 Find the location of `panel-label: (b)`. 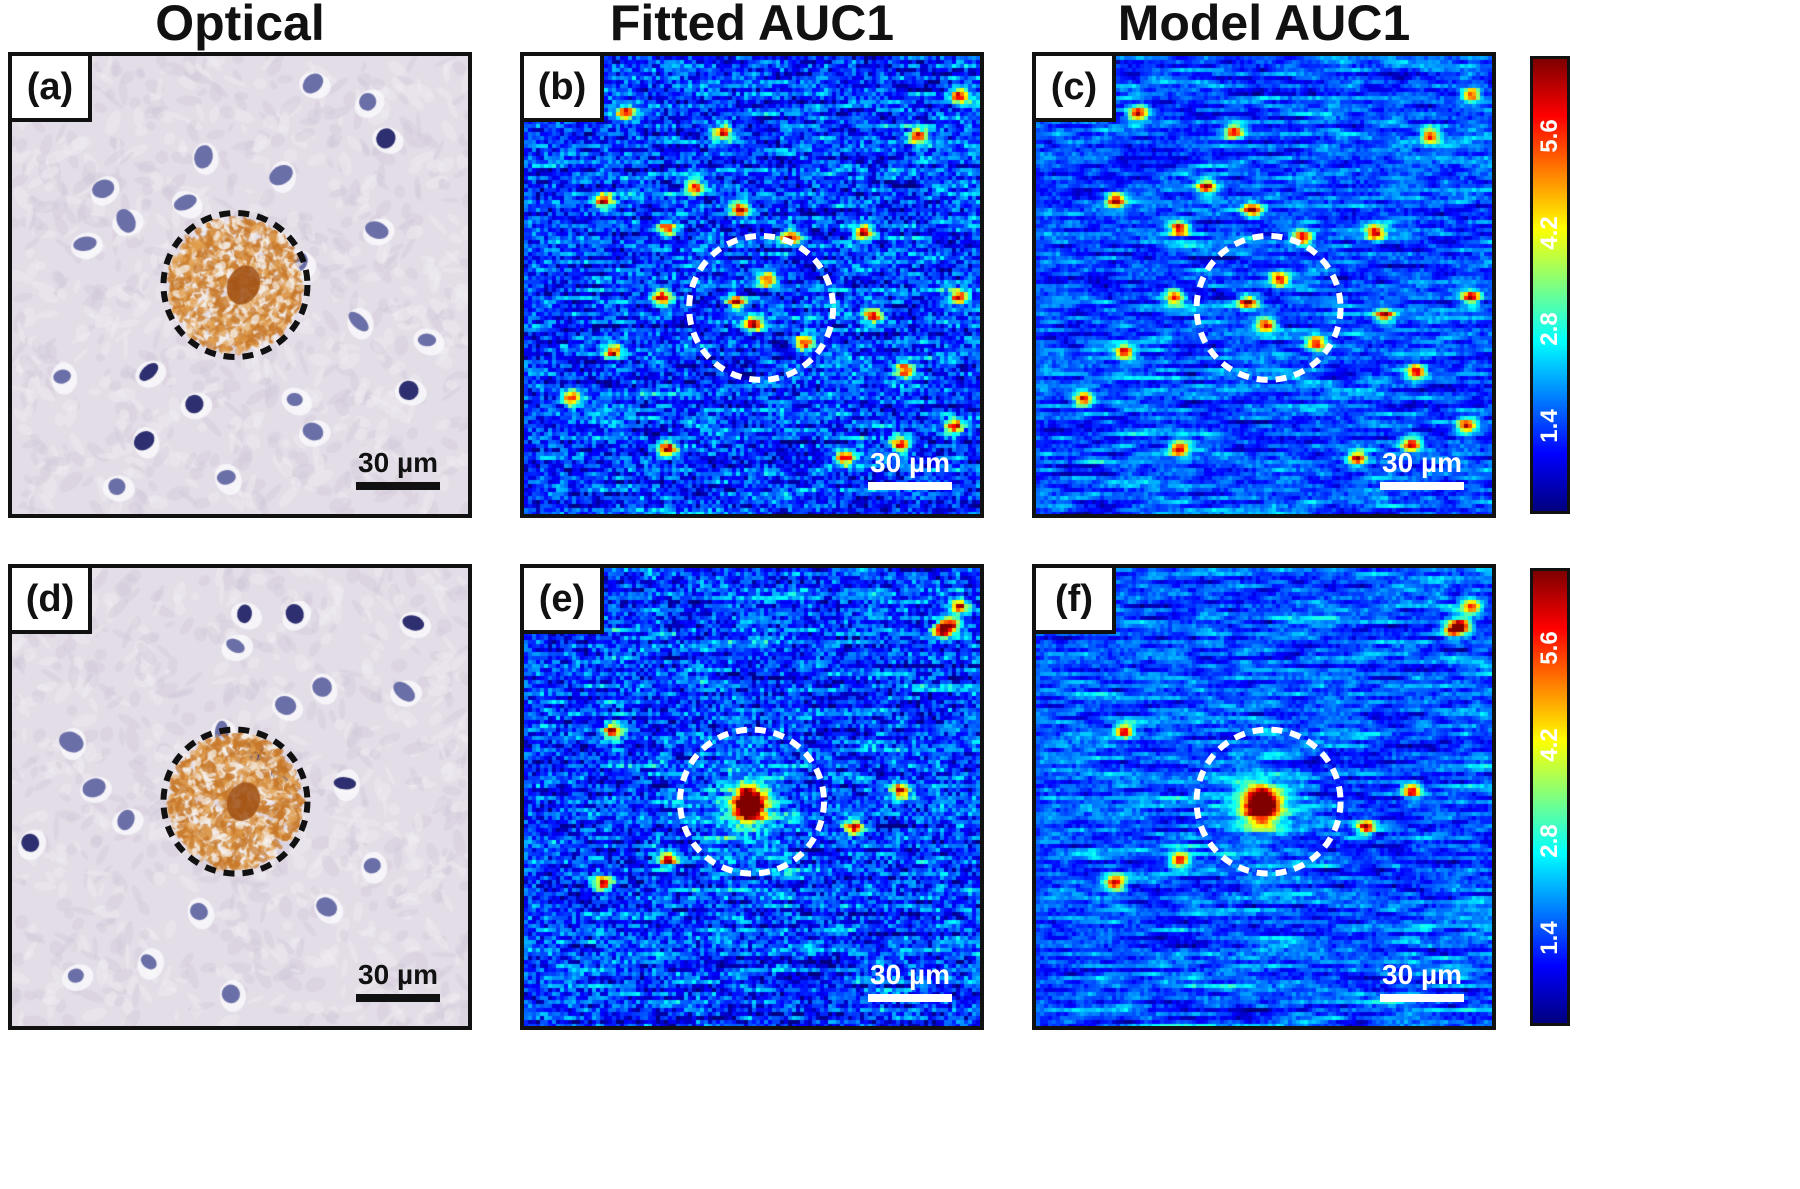

panel-label: (b) is located at coordinates (564, 89).